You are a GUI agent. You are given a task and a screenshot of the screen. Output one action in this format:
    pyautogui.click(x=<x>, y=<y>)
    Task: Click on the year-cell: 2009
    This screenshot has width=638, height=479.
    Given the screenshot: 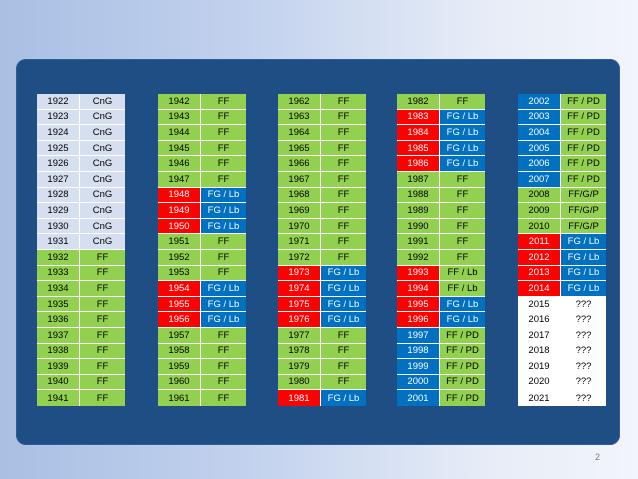 What is the action you would take?
    pyautogui.click(x=539, y=210)
    